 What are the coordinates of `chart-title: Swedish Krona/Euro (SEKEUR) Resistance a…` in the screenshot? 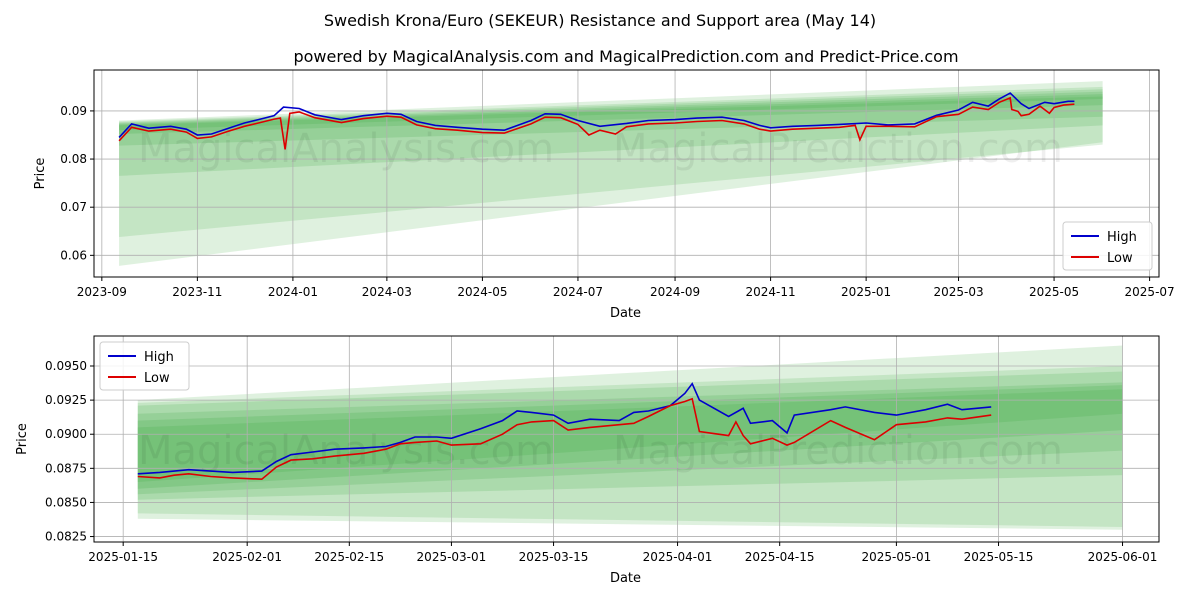 It's located at (600, 20).